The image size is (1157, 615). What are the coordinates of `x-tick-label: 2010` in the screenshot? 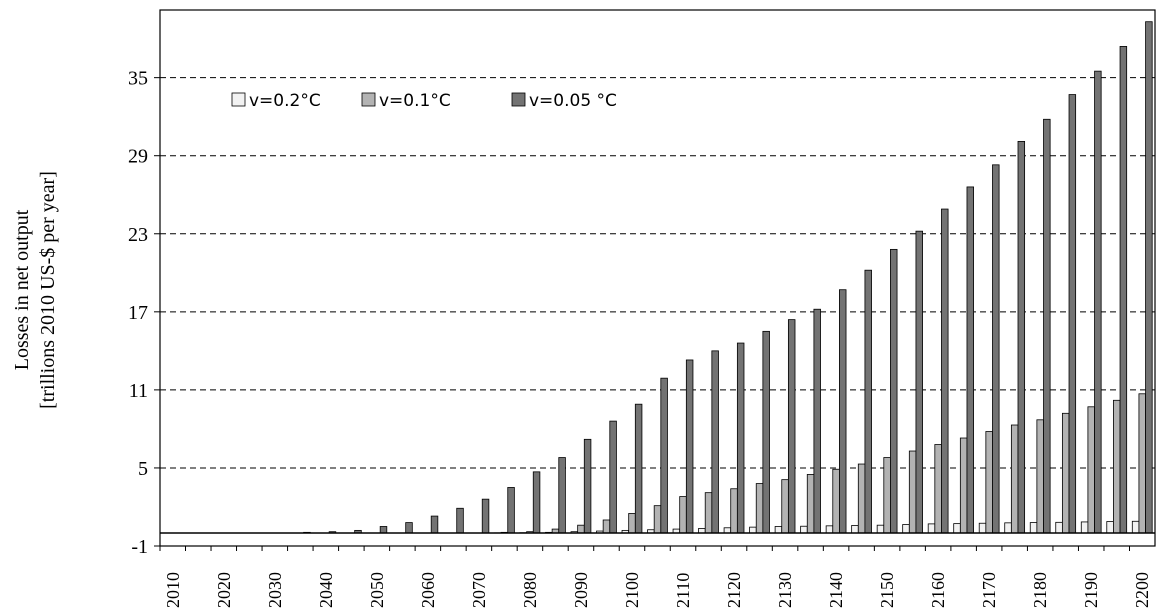 It's located at (173, 590).